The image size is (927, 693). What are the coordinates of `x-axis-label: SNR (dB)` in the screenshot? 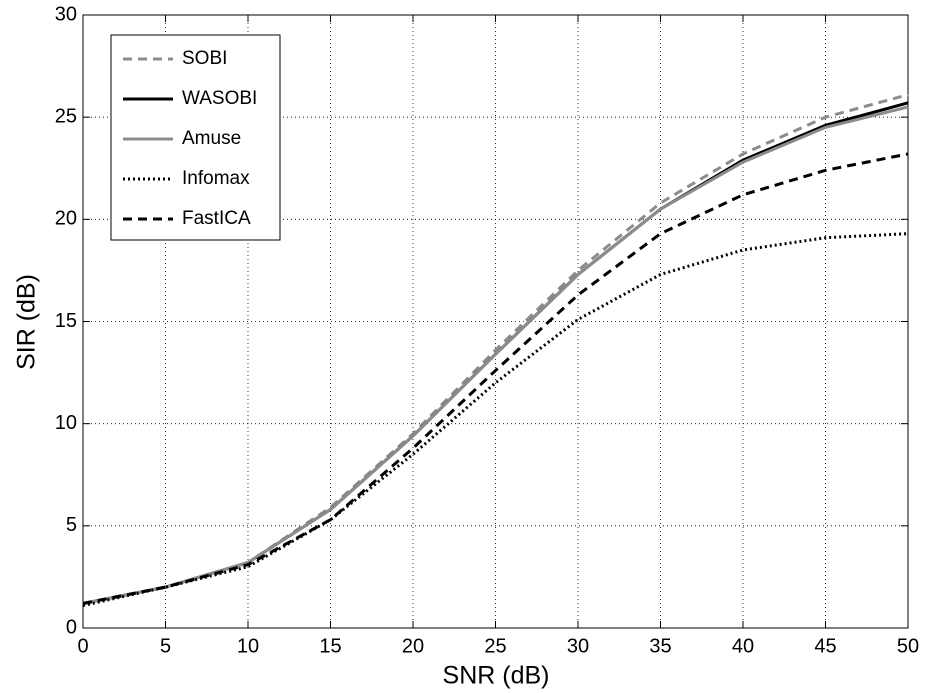 It's located at (496, 676).